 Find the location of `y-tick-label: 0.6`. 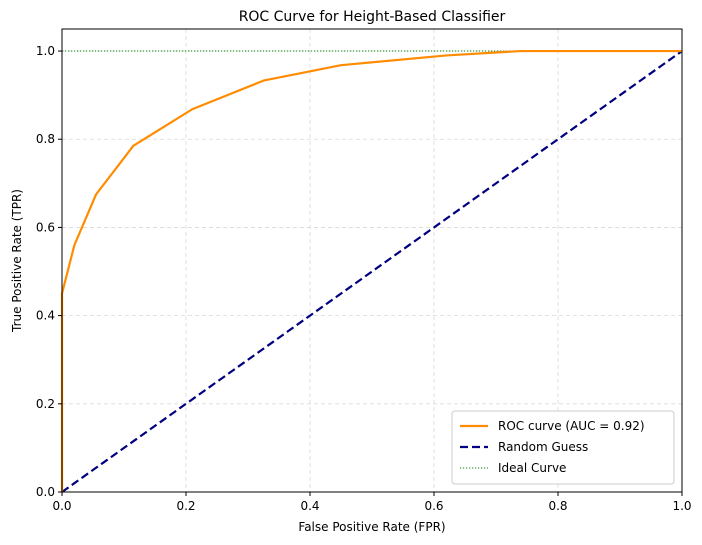

y-tick-label: 0.6 is located at coordinates (45, 227).